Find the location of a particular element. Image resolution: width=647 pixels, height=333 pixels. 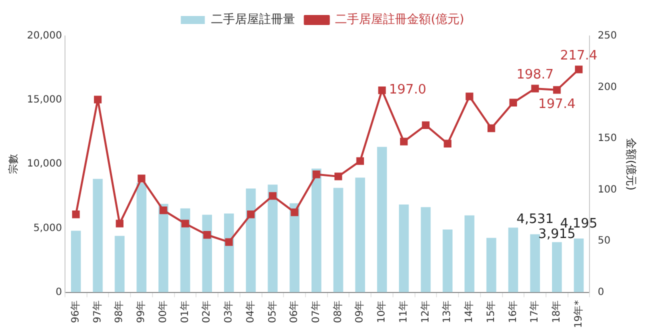

x-tick-label: 09年 is located at coordinates (360, 312).